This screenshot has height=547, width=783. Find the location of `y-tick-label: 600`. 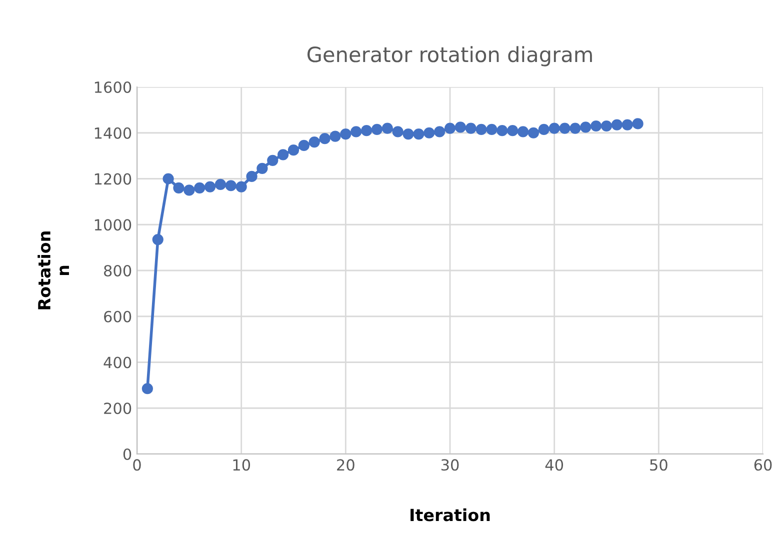

y-tick-label: 600 is located at coordinates (118, 316).